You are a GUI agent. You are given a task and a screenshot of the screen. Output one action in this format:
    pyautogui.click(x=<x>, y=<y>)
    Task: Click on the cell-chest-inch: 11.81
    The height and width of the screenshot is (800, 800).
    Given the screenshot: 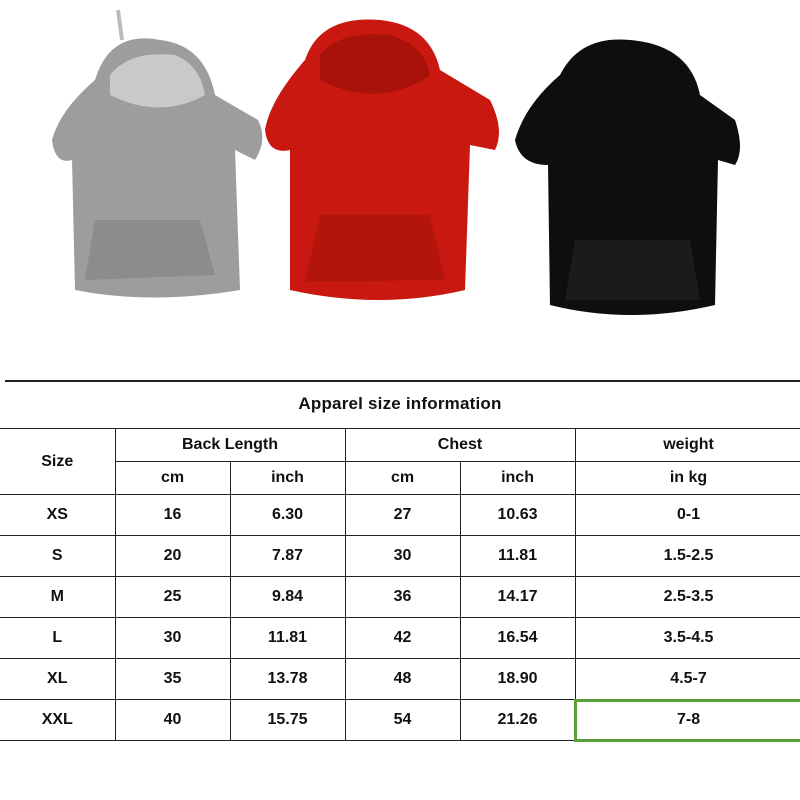 What is the action you would take?
    pyautogui.click(x=517, y=556)
    